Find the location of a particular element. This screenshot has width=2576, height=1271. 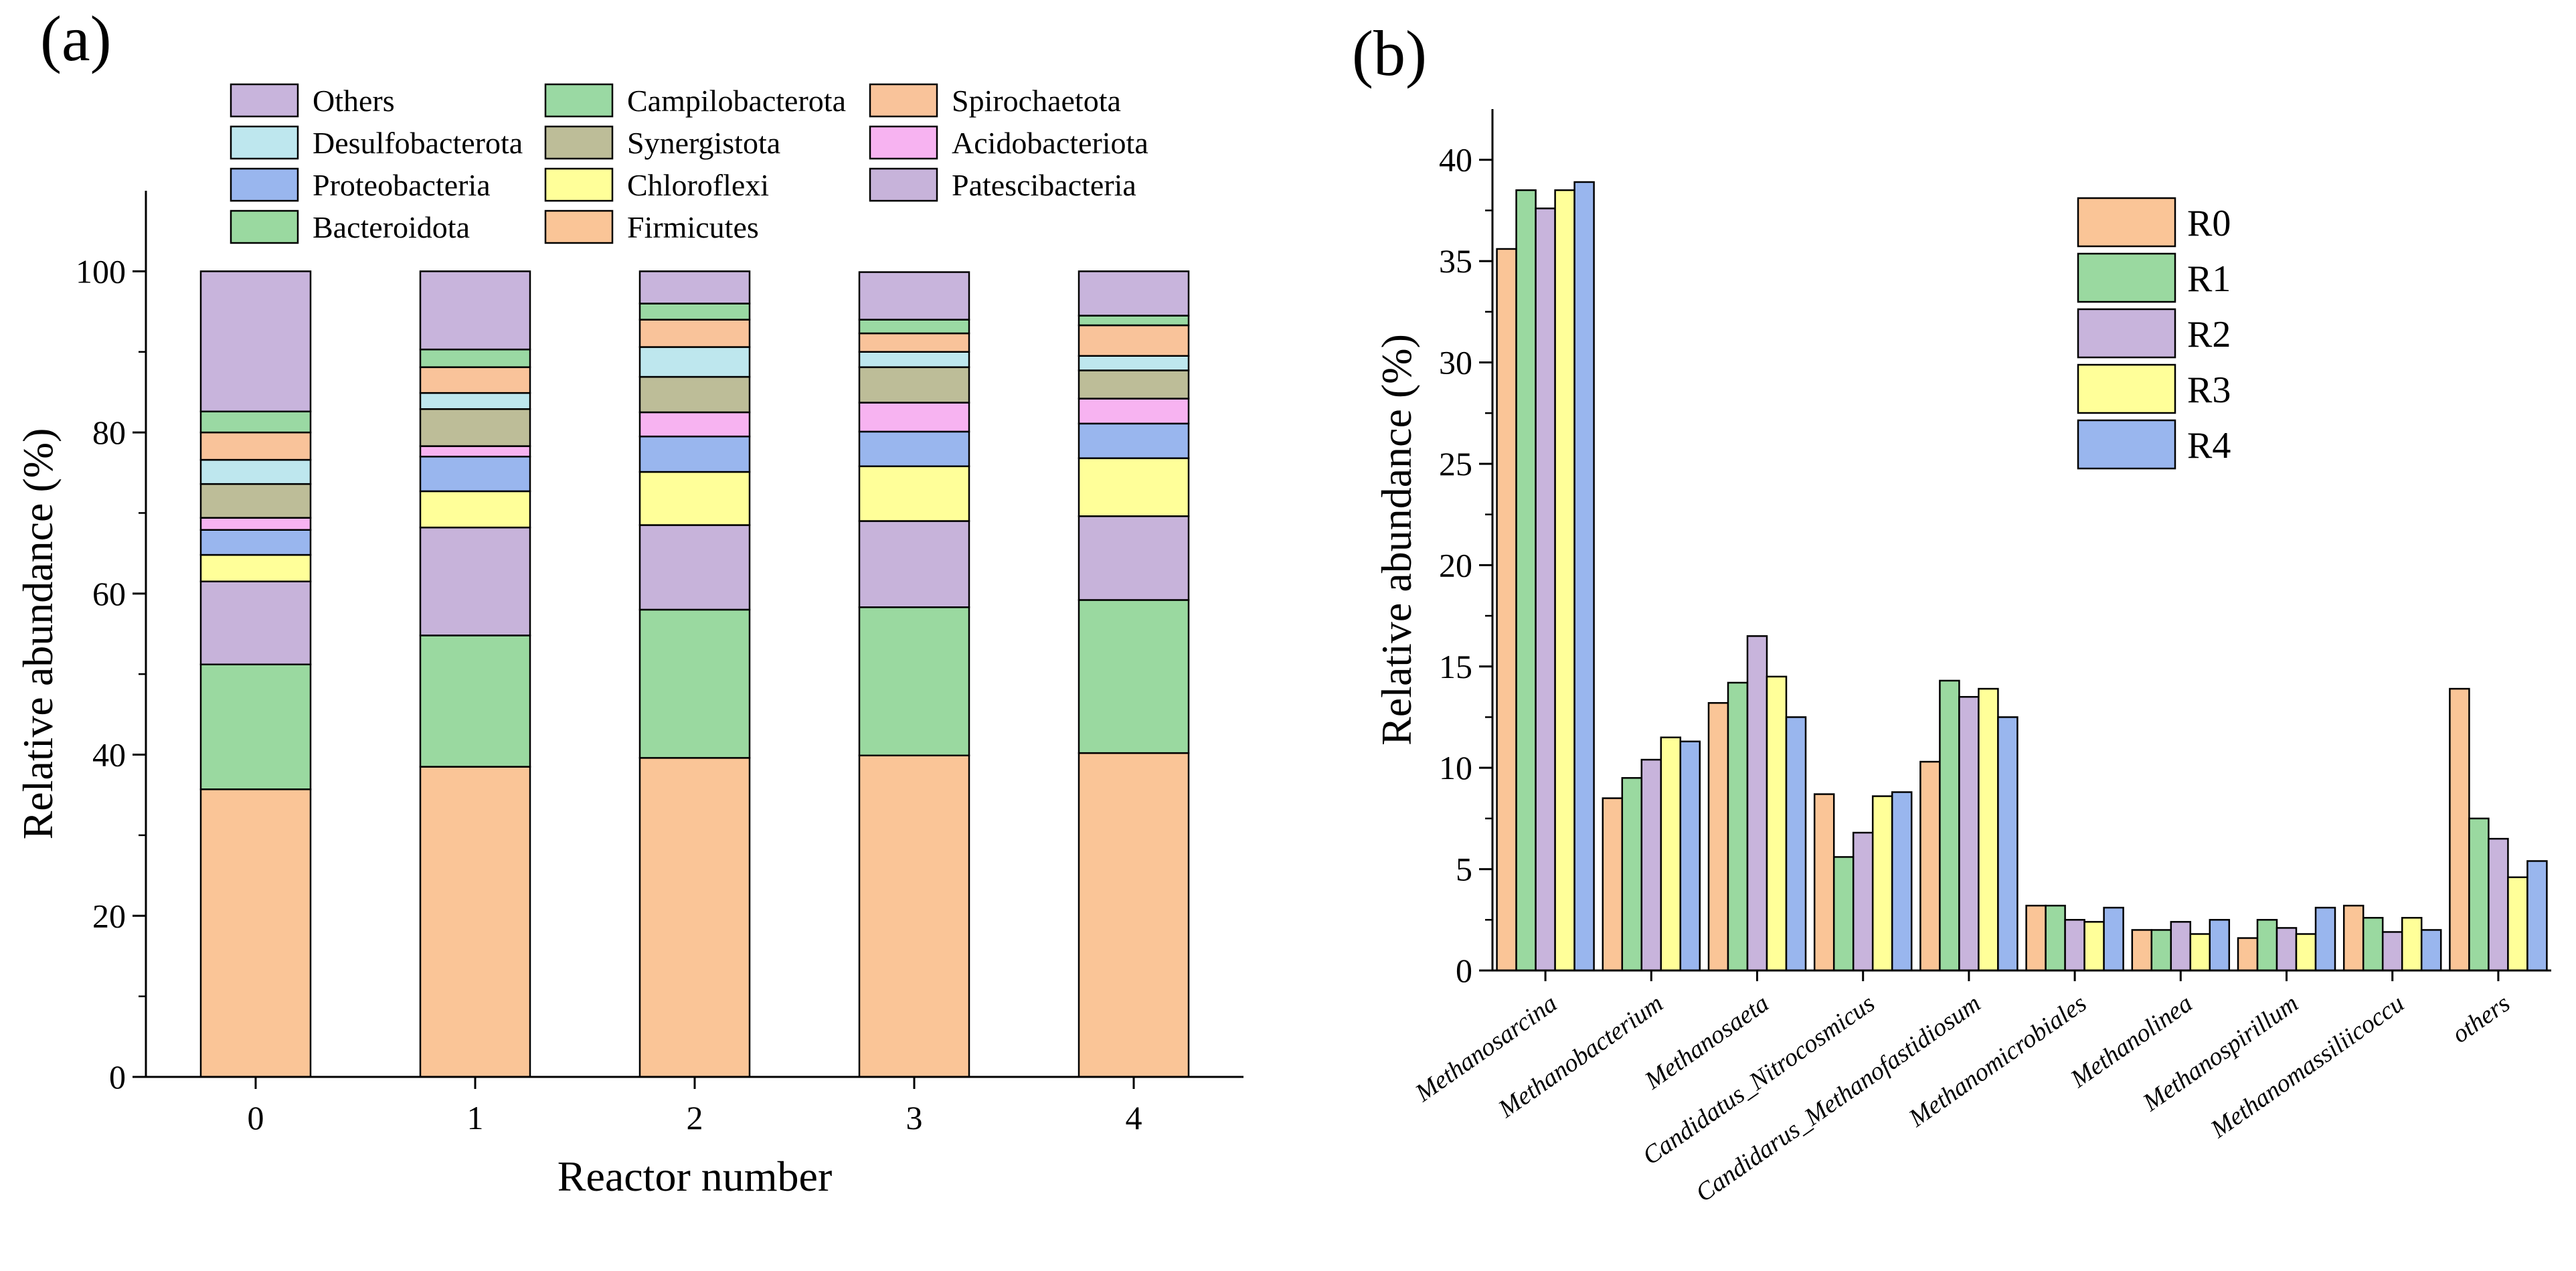

bar-b-r0-candidatus-nitrocosmicus is located at coordinates (1824, 882).